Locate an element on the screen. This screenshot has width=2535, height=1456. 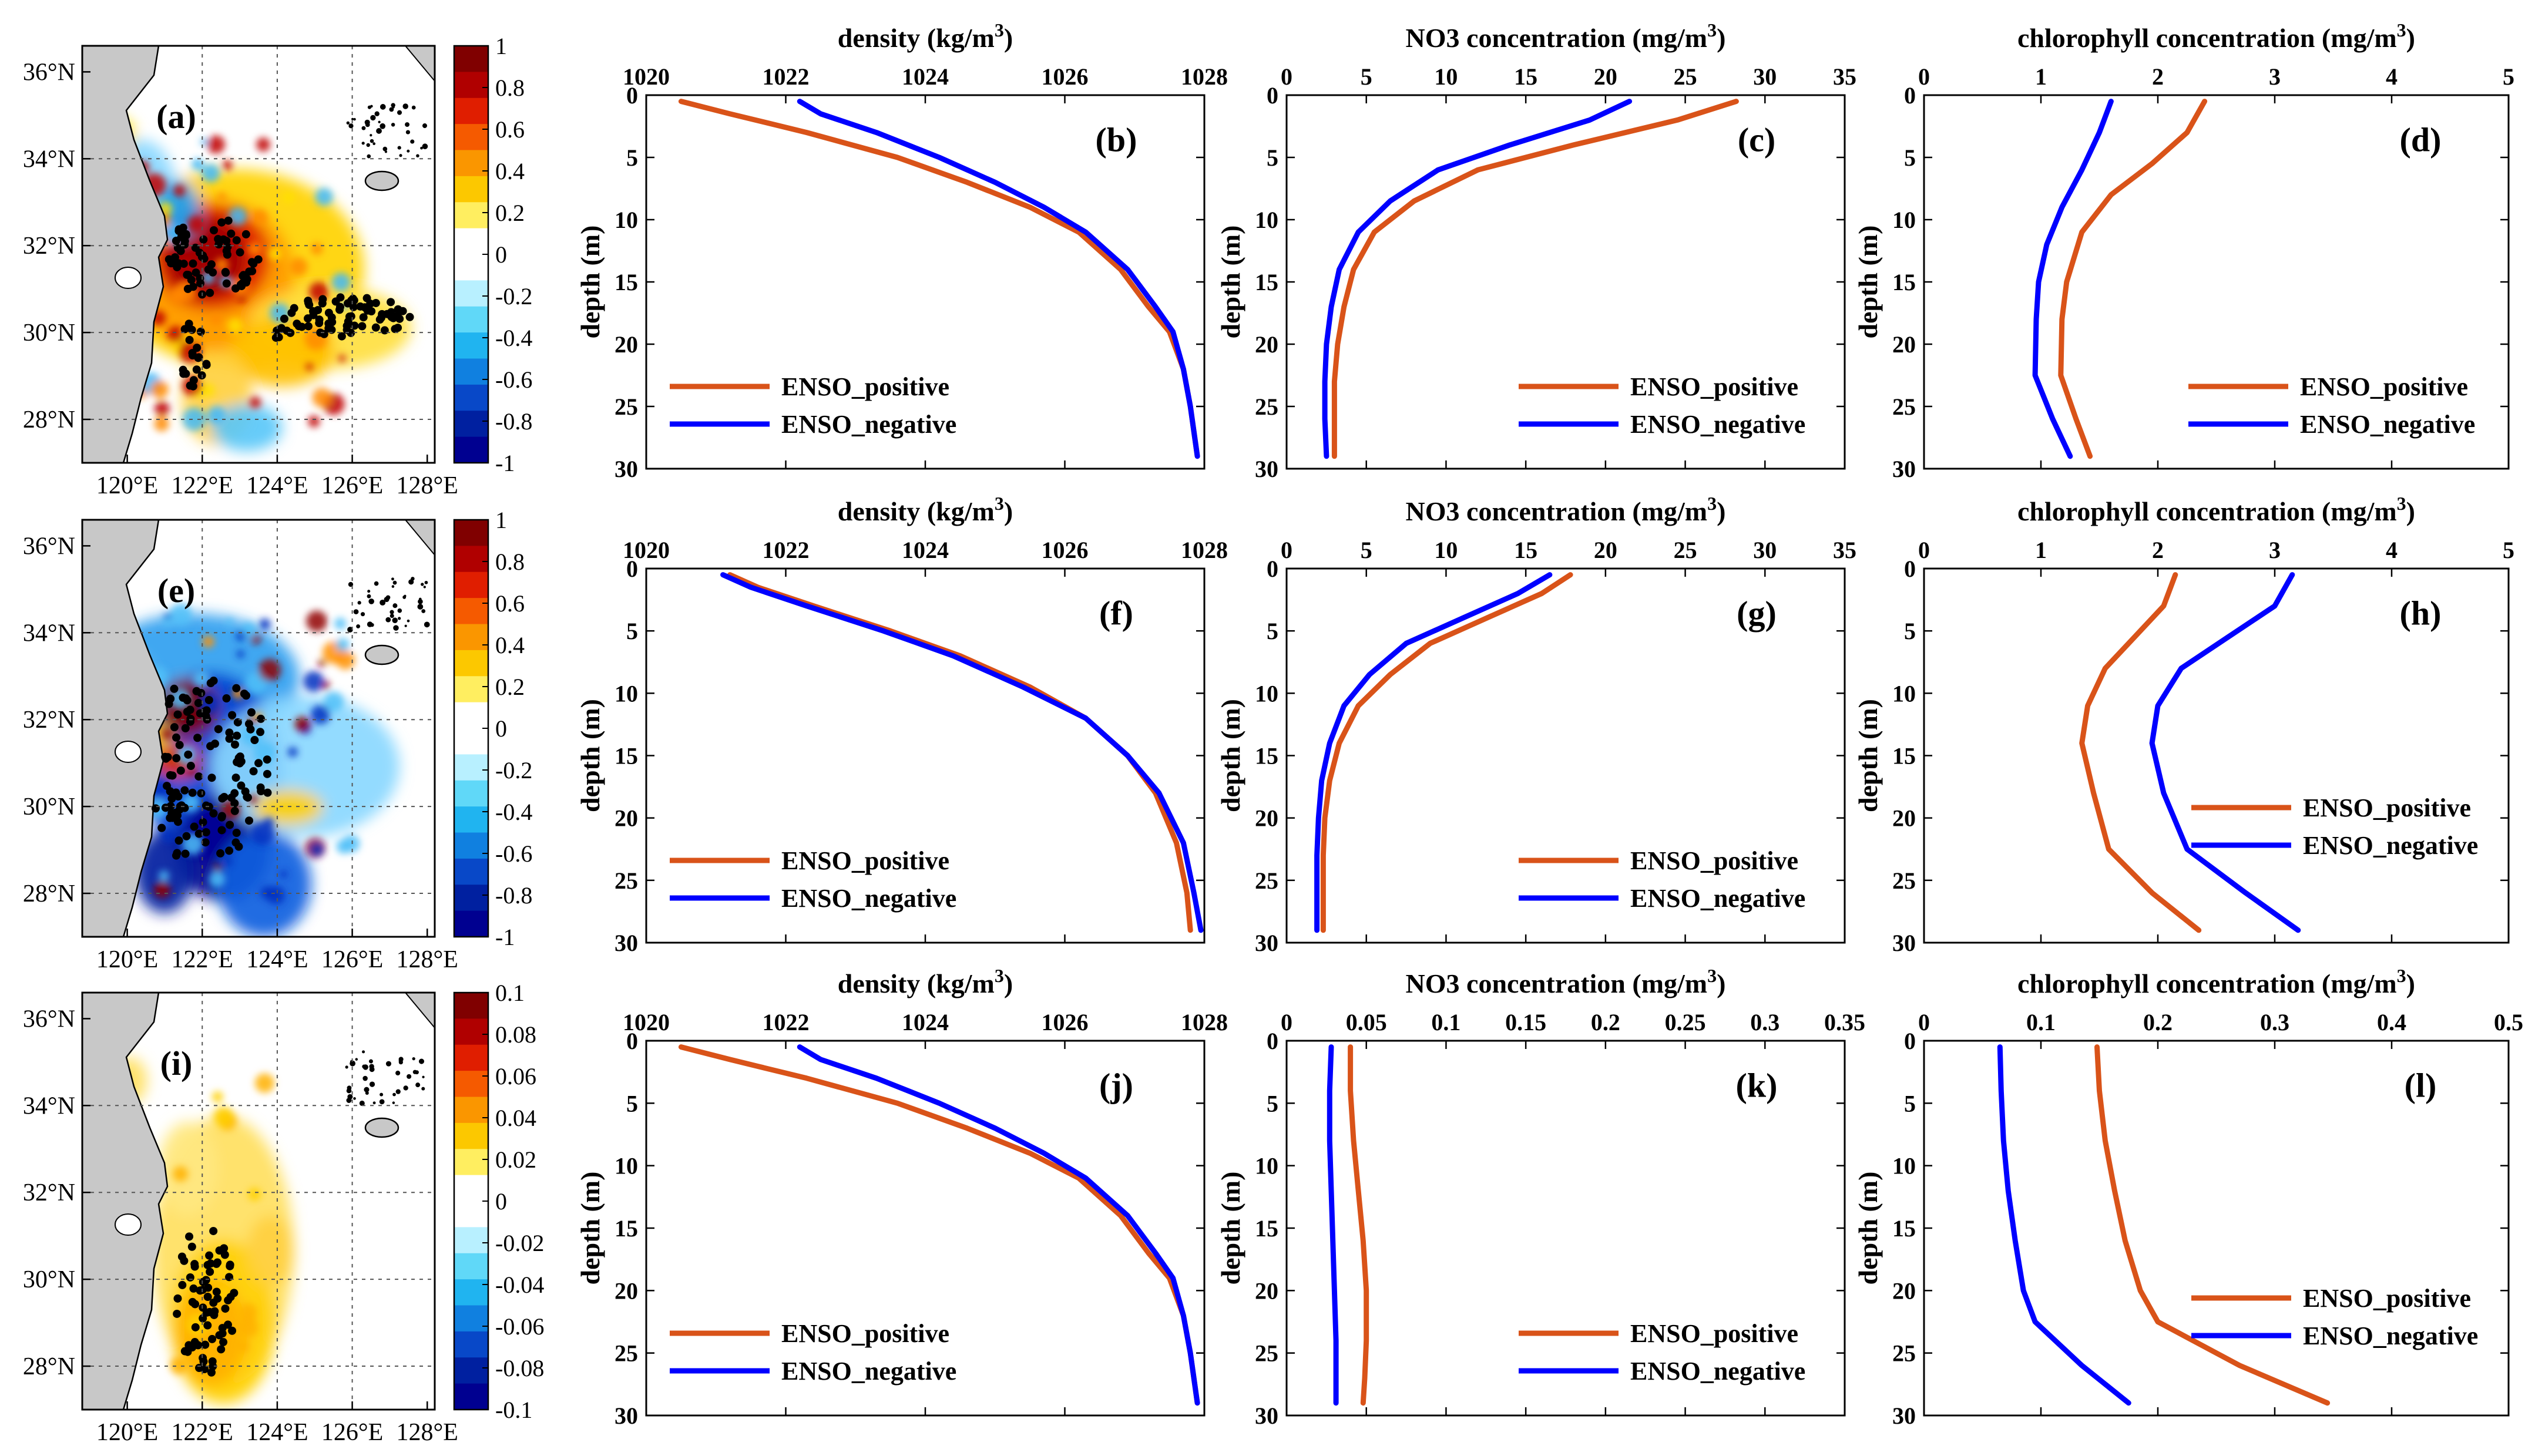
chart-title-end: ) is located at coordinates (1721, 511).